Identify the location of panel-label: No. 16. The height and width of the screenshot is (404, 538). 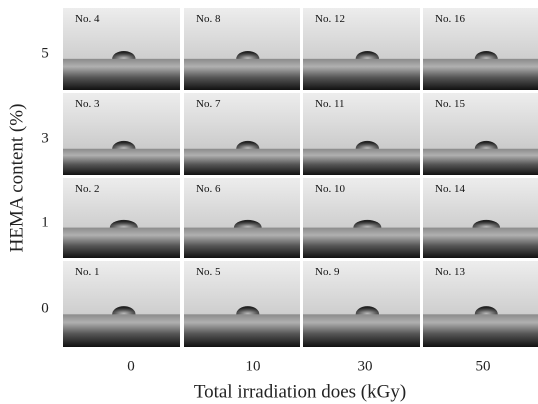
(450, 19).